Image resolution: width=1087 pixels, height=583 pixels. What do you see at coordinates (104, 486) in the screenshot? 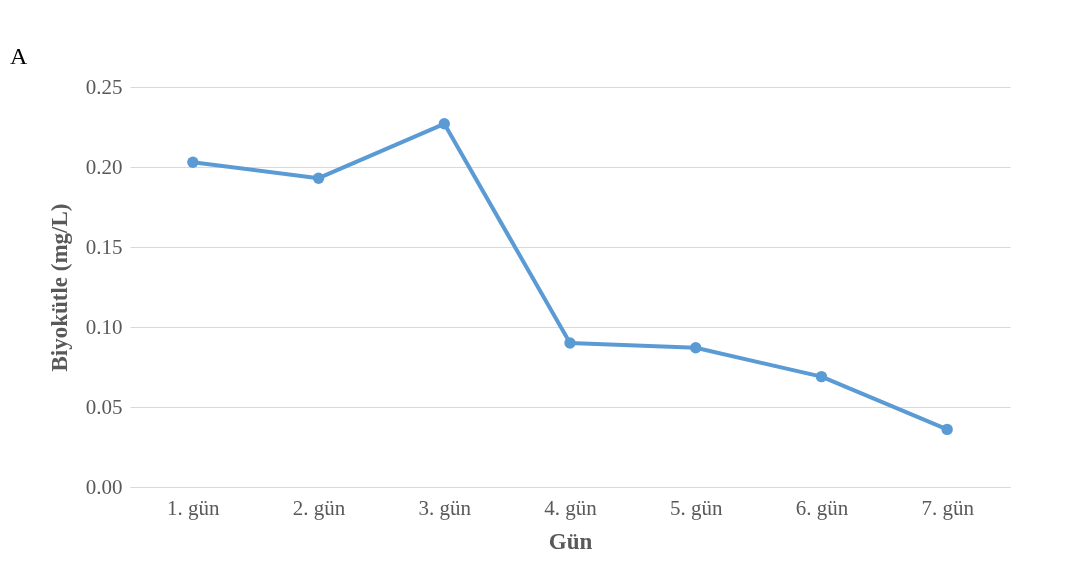
I see `y-tick-label: 0.00` at bounding box center [104, 486].